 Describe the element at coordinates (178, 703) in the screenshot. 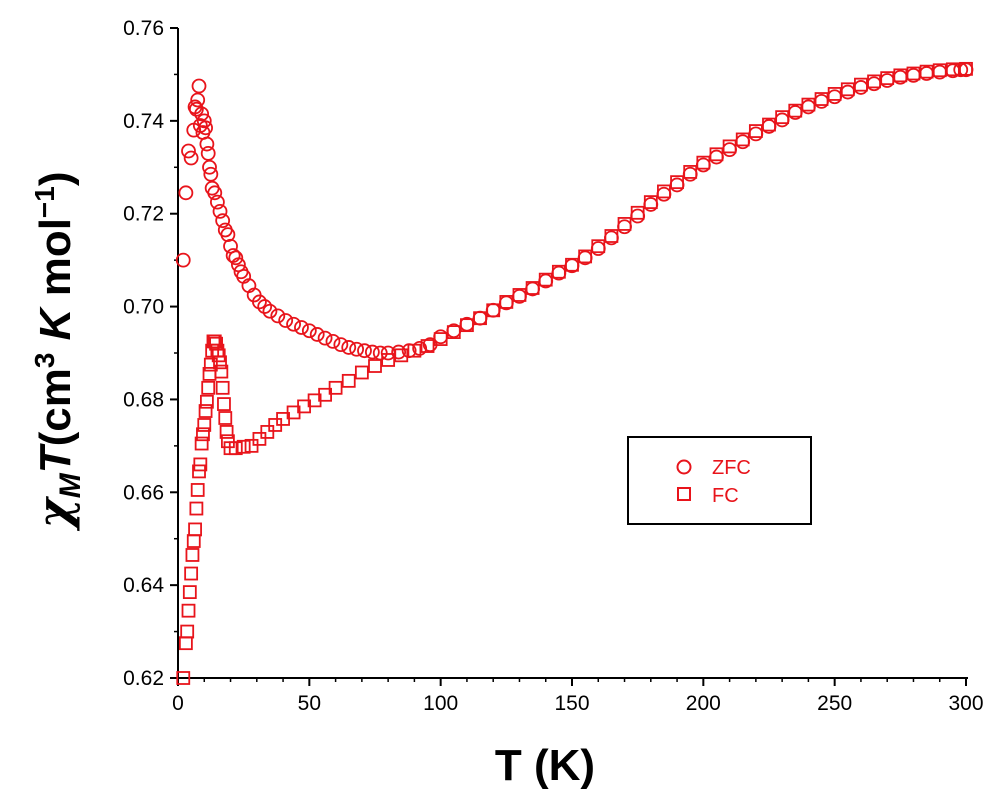

I see `x-tick-label: 0` at that location.